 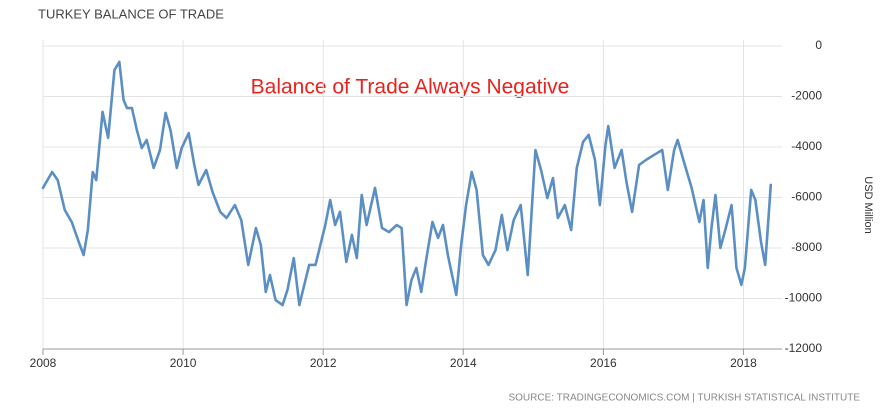 I want to click on y-tick-label: -10000, so click(x=804, y=298).